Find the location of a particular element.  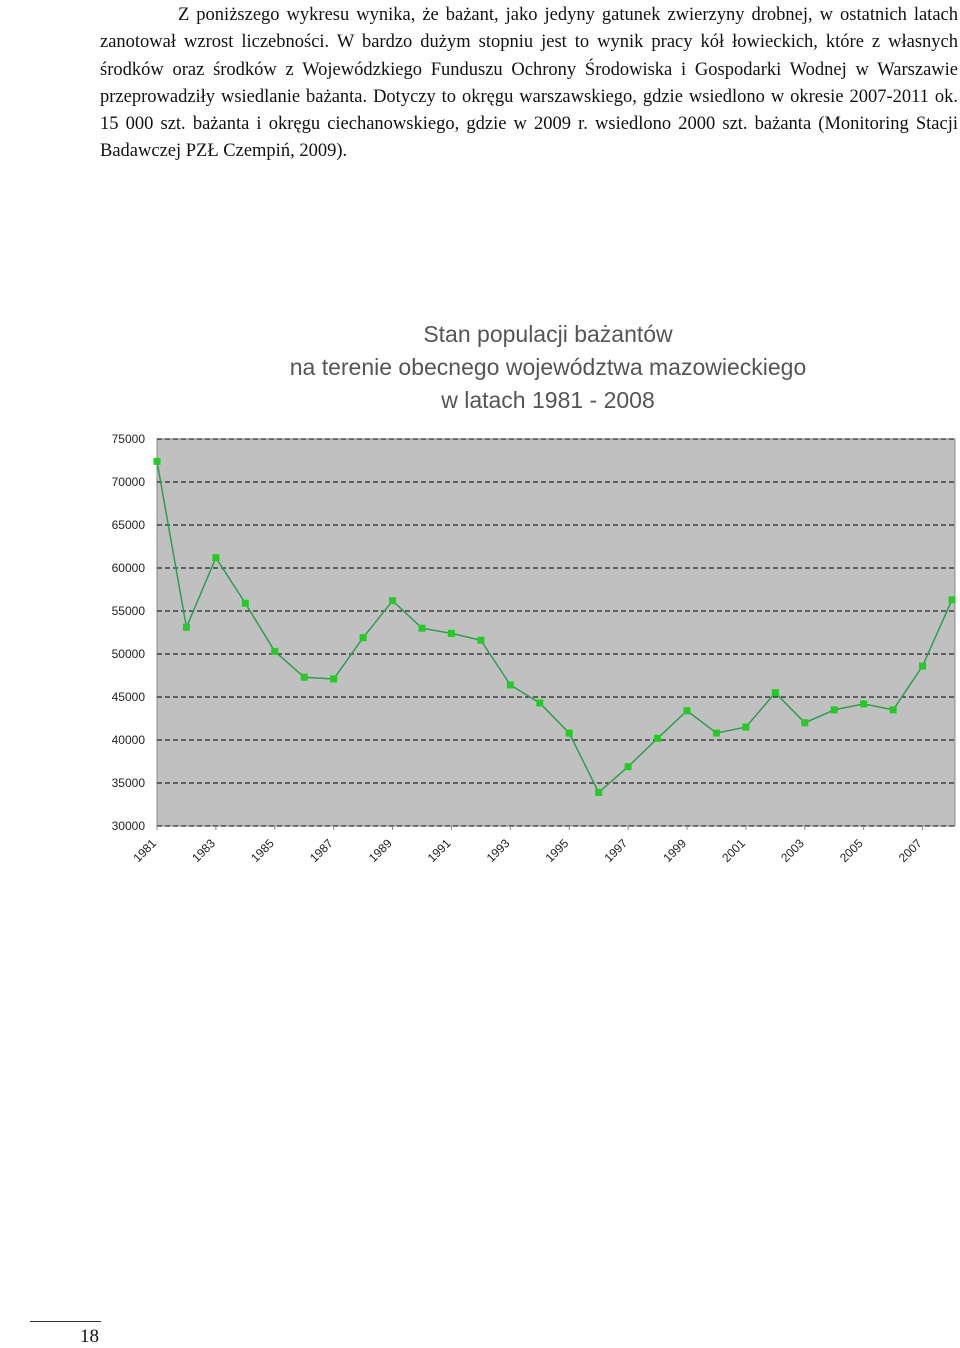

x-tick-label: 1985 is located at coordinates (262, 850).